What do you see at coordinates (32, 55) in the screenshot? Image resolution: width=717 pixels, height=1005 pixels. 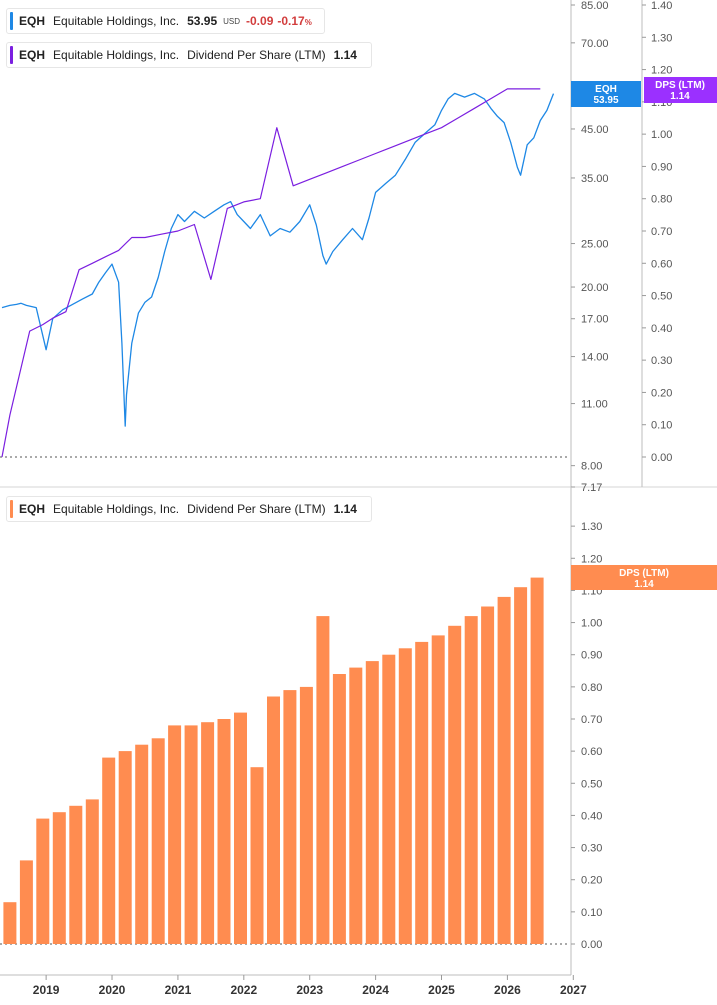 I see `dps-legend-top-symbol: EQH` at bounding box center [32, 55].